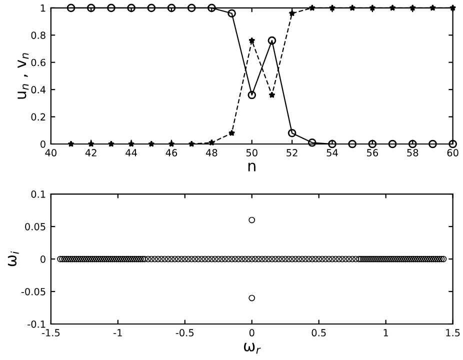  Describe the element at coordinates (38, 90) in the screenshot. I see `y-tick-label: 0.4` at that location.